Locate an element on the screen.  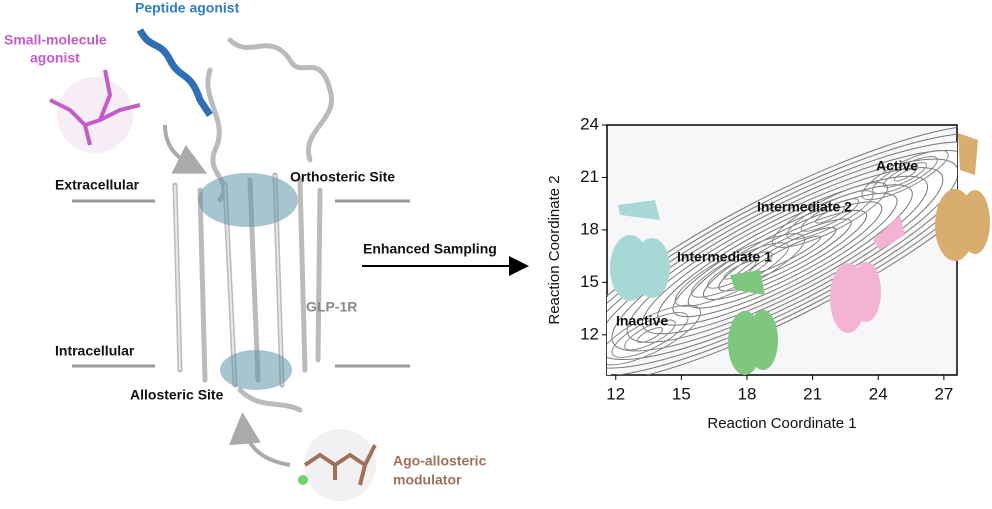
label: Small-molecule is located at coordinates (55, 40).